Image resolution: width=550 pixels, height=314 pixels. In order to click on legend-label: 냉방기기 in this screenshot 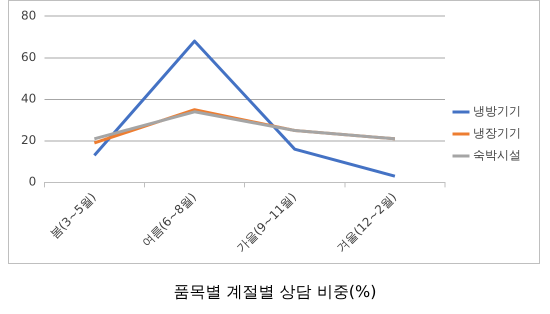, I will do `click(497, 111)`.